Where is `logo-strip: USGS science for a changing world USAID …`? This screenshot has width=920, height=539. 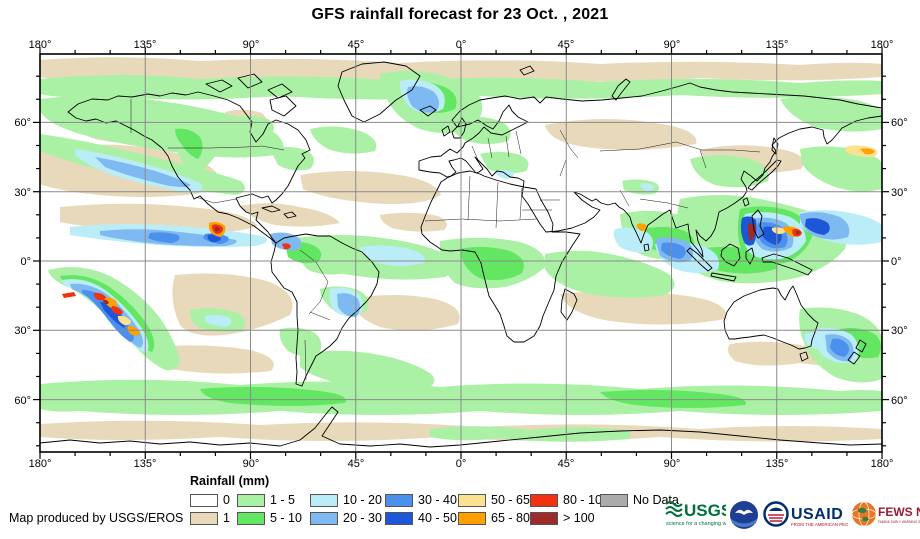
logo-strip: USGS science for a changing world USAID … is located at coordinates (792, 515).